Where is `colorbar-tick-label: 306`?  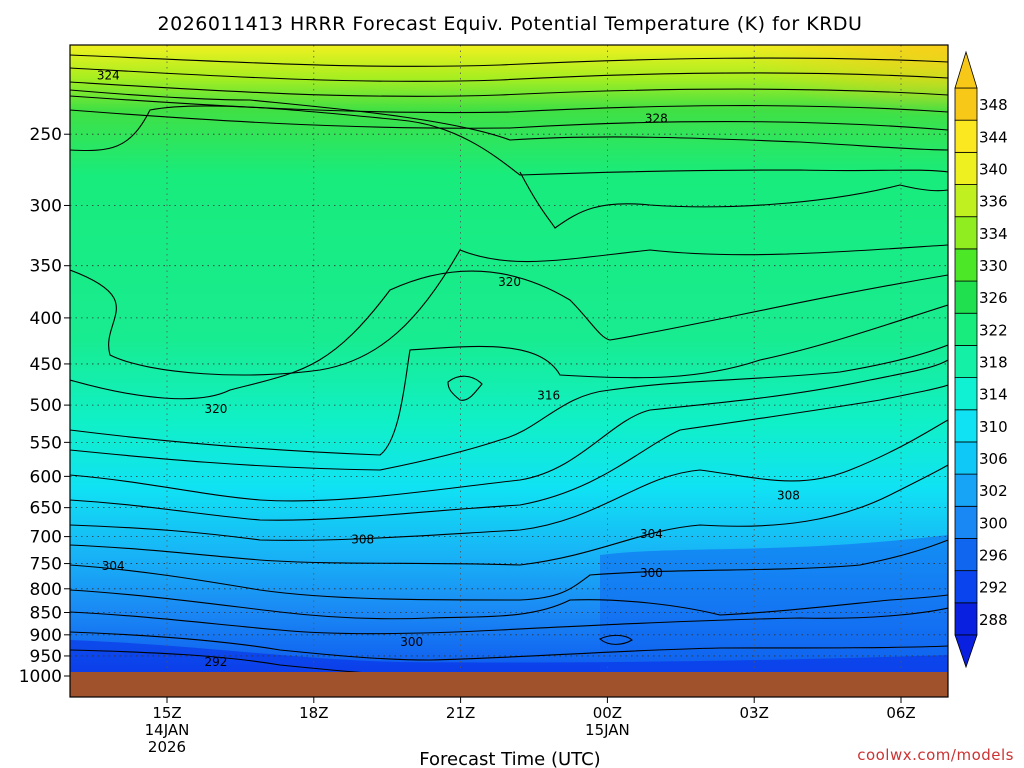
colorbar-tick-label: 306 is located at coordinates (993, 459).